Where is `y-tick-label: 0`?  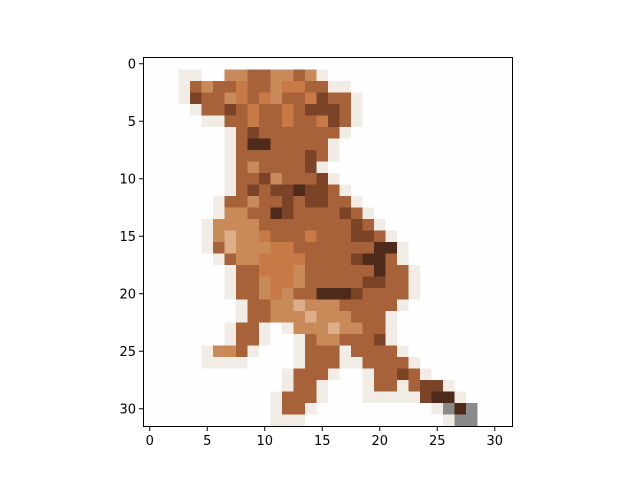
y-tick-label: 0 is located at coordinates (132, 64).